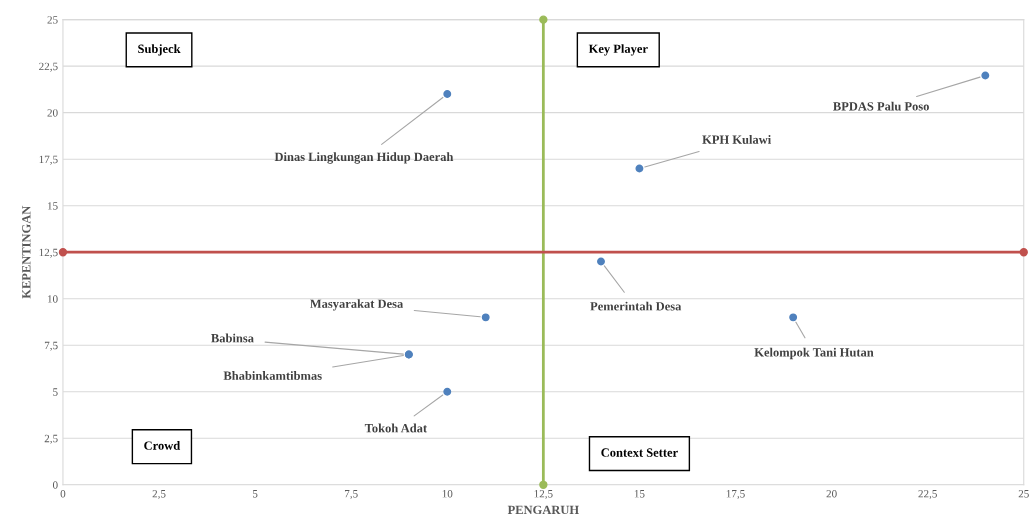 This screenshot has width=1032, height=531. I want to click on x-tick-label: 22,5, so click(927, 495).